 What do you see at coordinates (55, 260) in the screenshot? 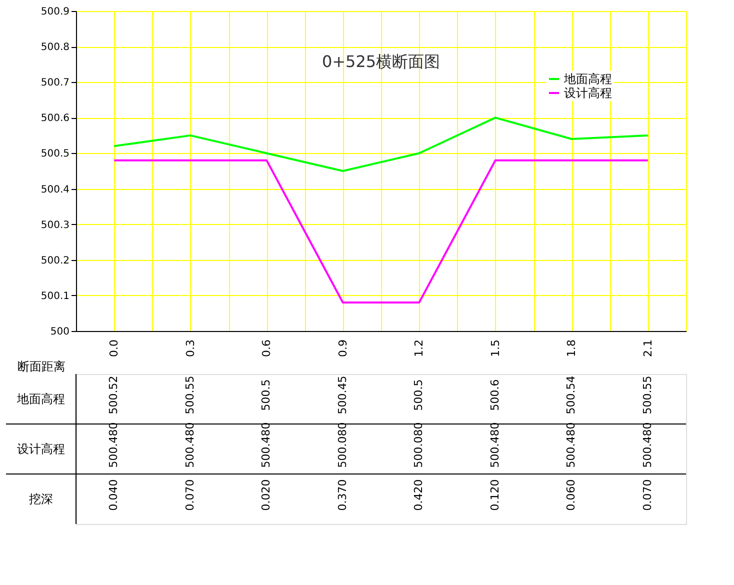
I see `y-tick-label: 500.2` at bounding box center [55, 260].